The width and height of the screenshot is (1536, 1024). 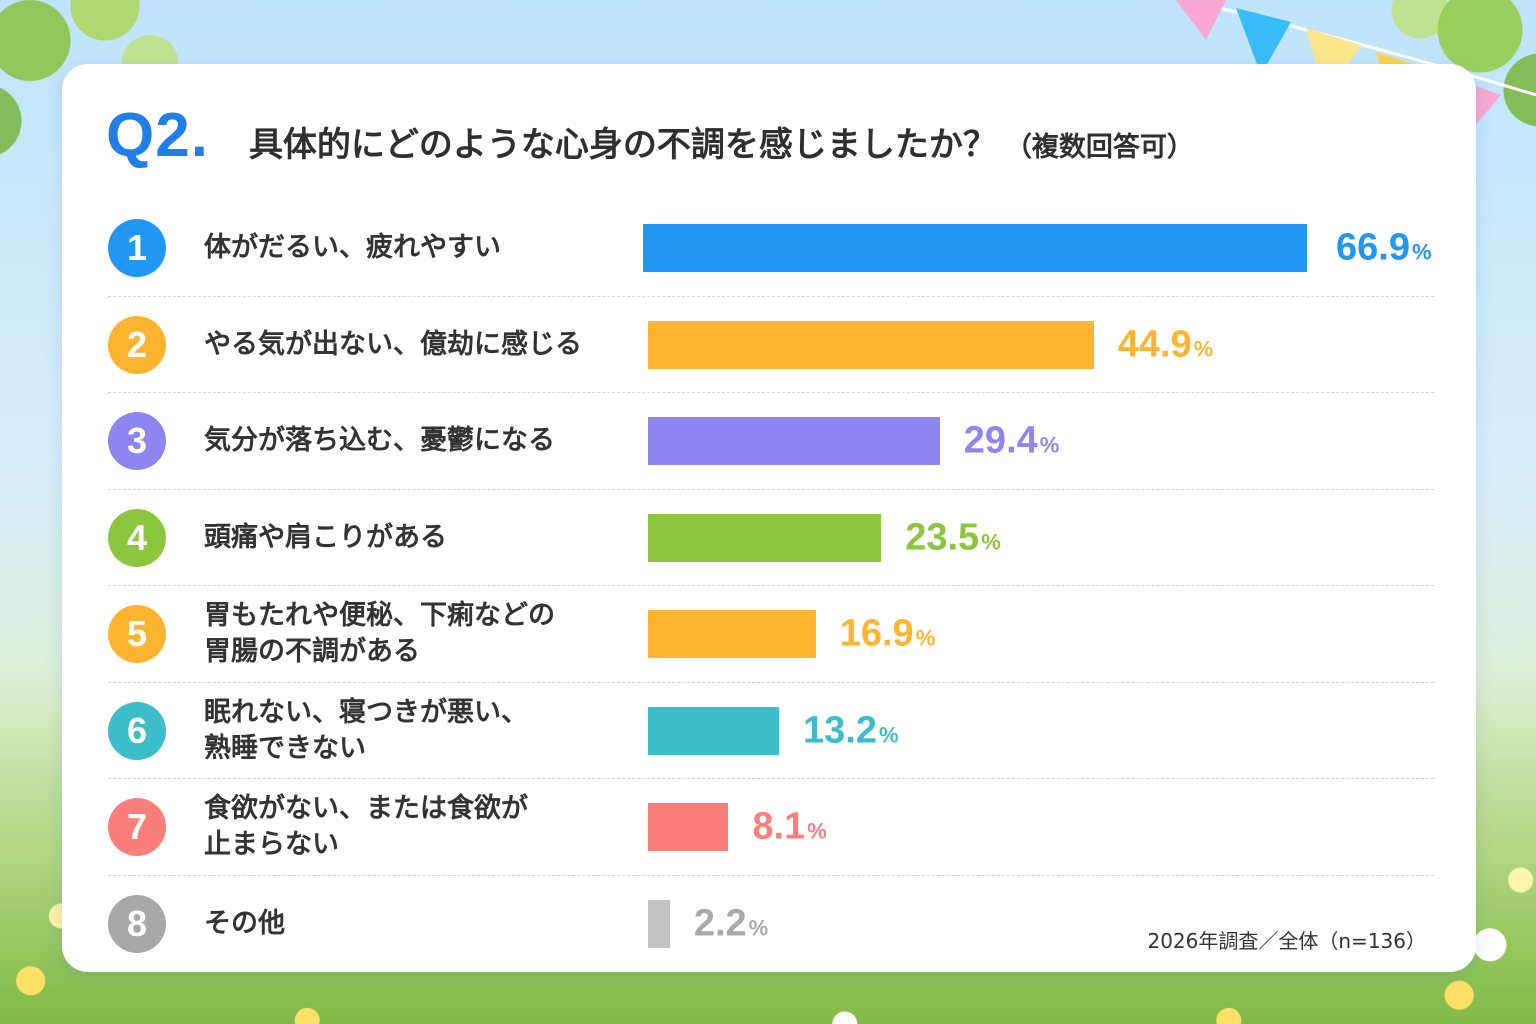 I want to click on chart-row: 7 食欲がない、または食欲が 止まらない 8.1%, so click(x=771, y=827).